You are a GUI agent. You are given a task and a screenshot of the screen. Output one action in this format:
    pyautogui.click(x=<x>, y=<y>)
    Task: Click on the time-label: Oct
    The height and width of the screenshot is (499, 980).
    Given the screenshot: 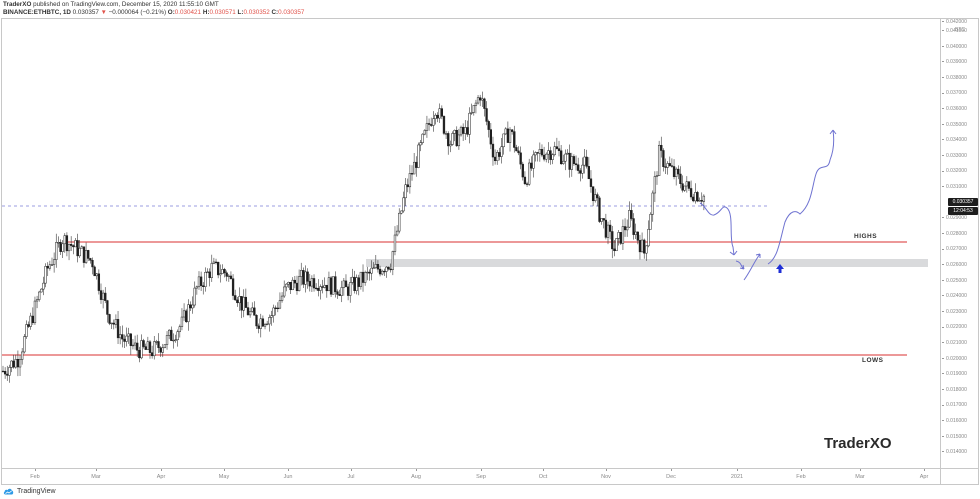 What is the action you would take?
    pyautogui.click(x=543, y=477)
    